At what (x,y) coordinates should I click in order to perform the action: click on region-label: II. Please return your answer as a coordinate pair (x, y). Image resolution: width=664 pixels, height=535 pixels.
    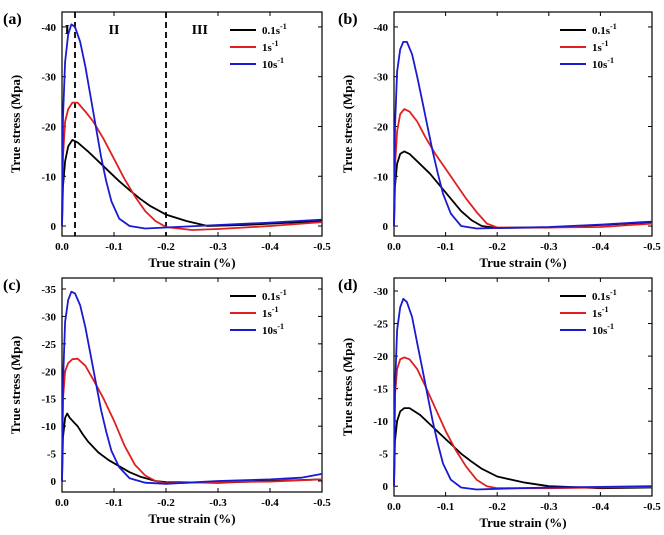
    Looking at the image, I should click on (114, 30).